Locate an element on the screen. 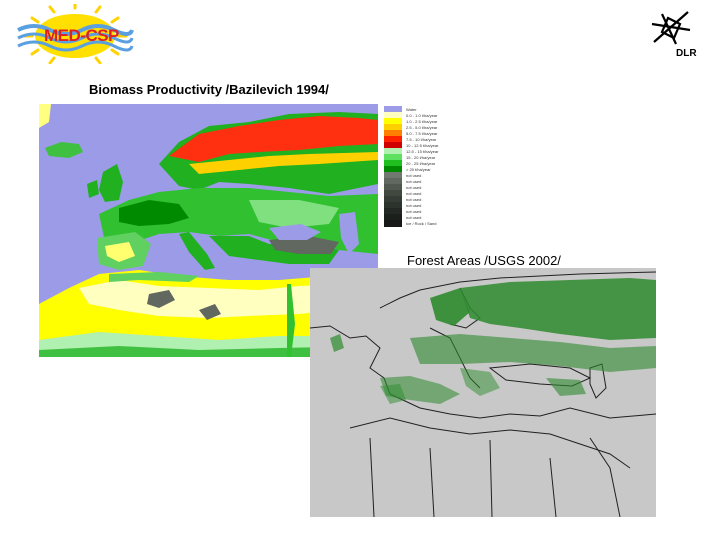 This screenshot has width=720, height=540. legend-item: 1.0 - 2.5 t/ha/year is located at coordinates (424, 121).